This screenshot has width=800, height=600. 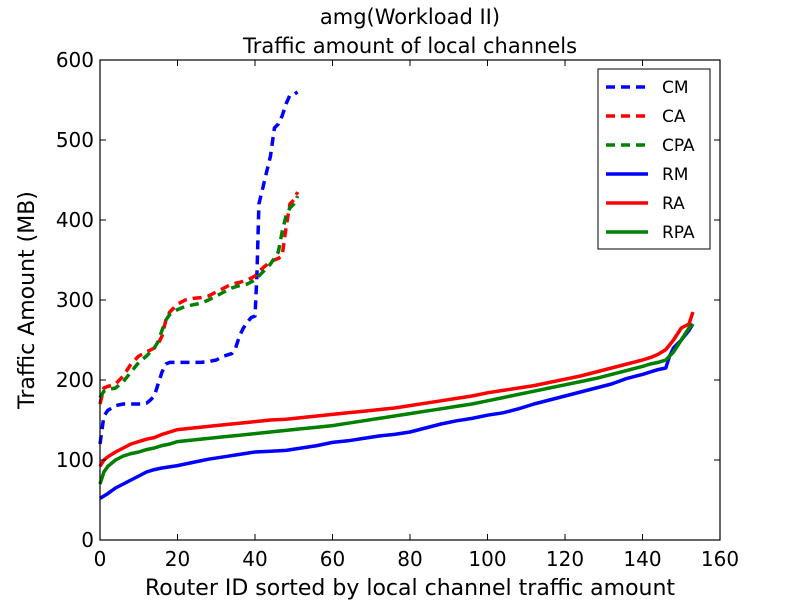 What do you see at coordinates (674, 117) in the screenshot?
I see `legend-label-ca: CA` at bounding box center [674, 117].